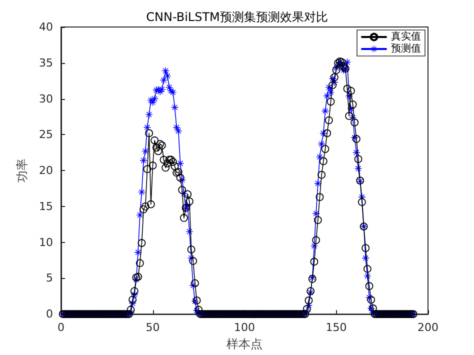 Image resolution: width=474 pixels, height=355 pixels. I want to click on legend-label: 预测值, so click(406, 48).